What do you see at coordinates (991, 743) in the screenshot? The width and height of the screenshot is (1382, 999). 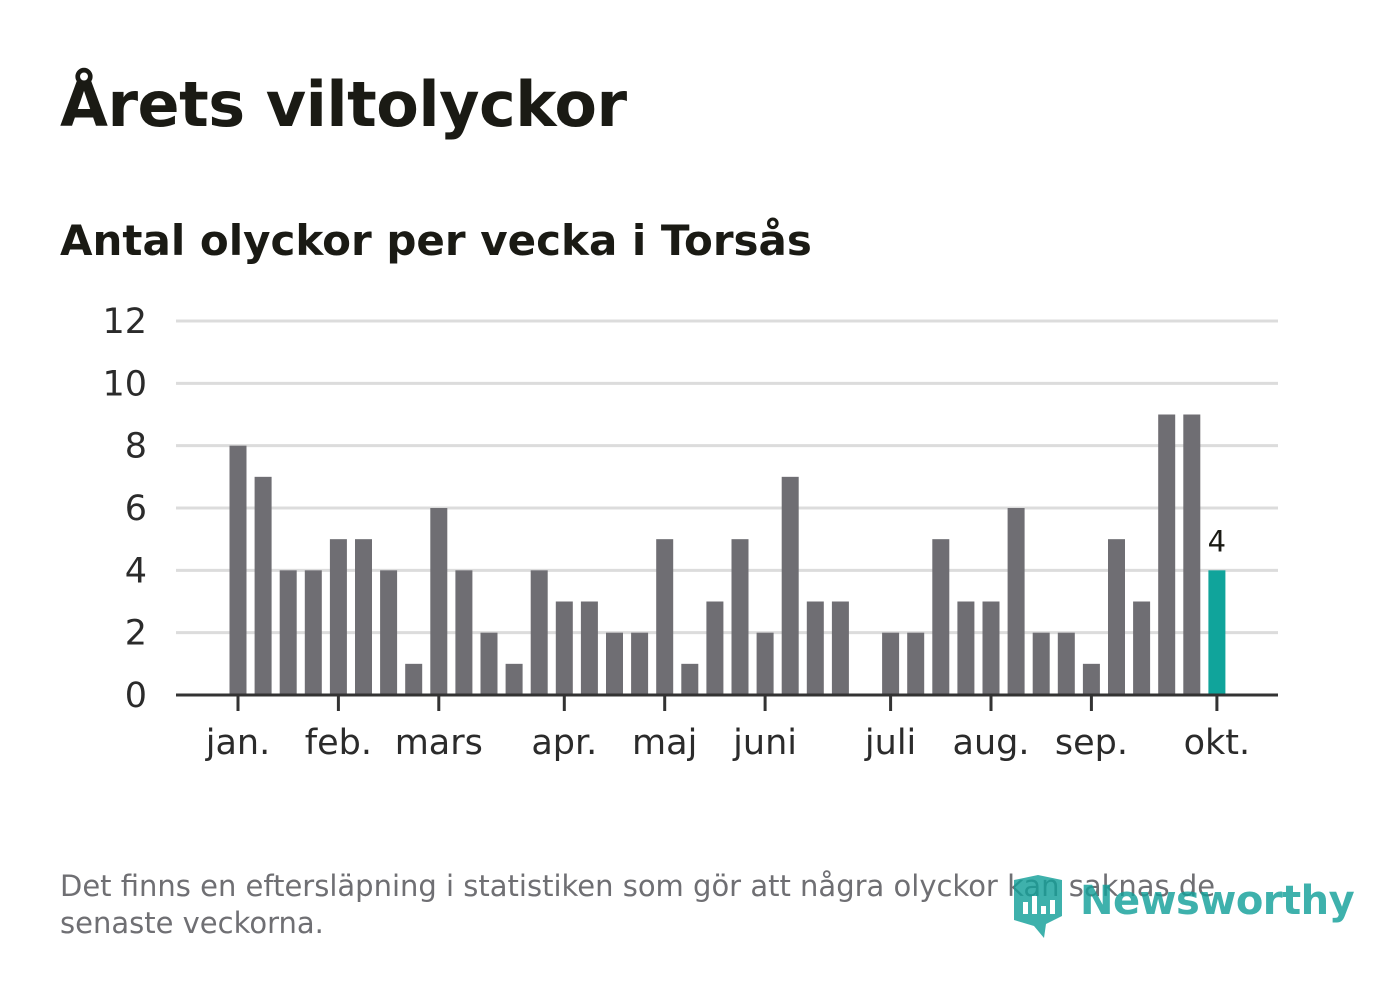 I see `x-tick-label-aug: aug.` at bounding box center [991, 743].